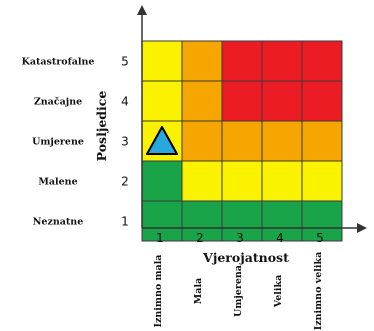  I want to click on y-category-label: Katastrofalne, so click(58, 62).